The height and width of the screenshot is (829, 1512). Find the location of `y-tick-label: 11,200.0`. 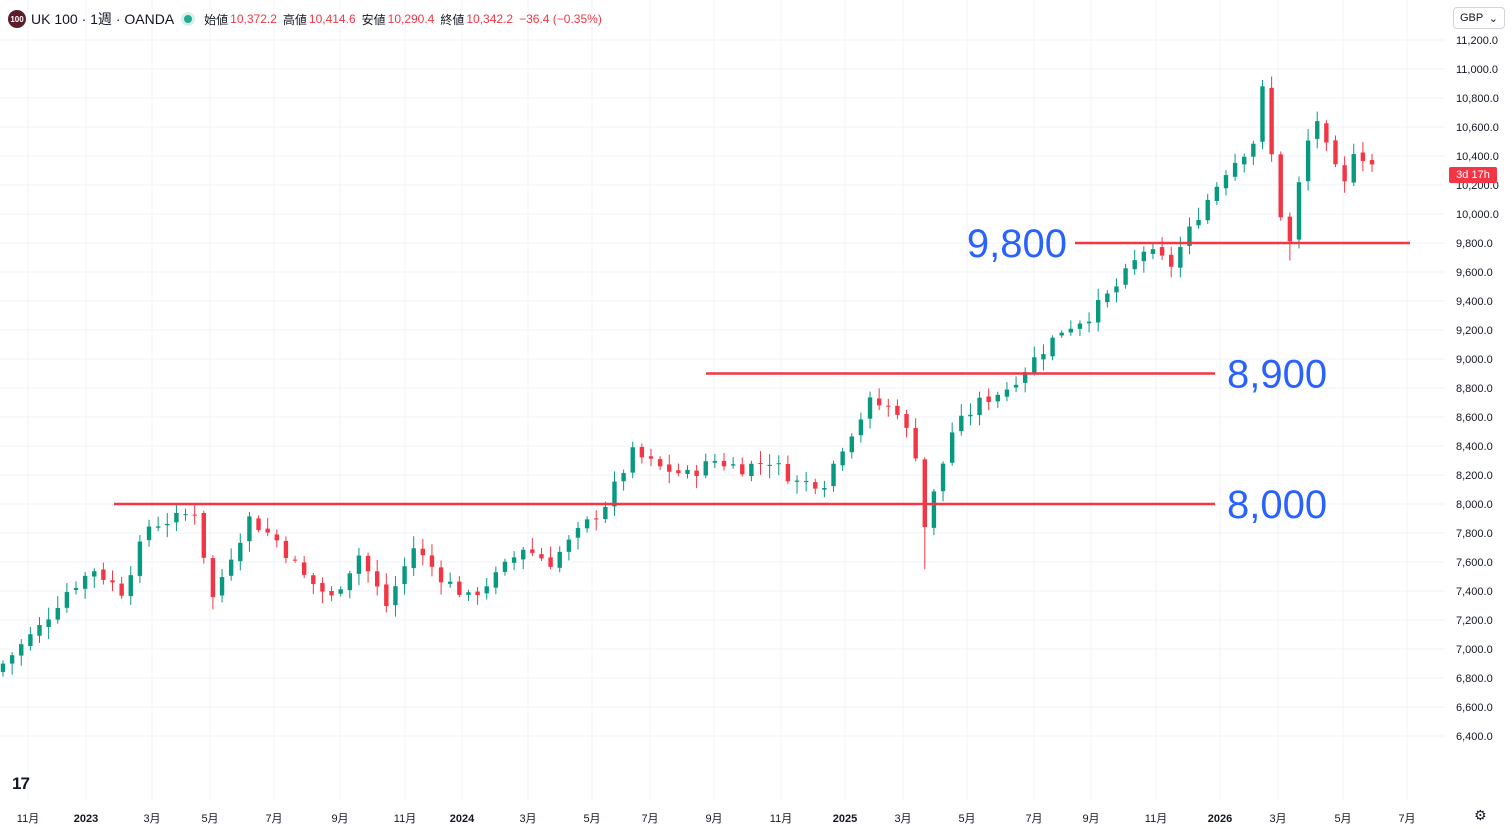

y-tick-label: 11,200.0 is located at coordinates (1477, 41).